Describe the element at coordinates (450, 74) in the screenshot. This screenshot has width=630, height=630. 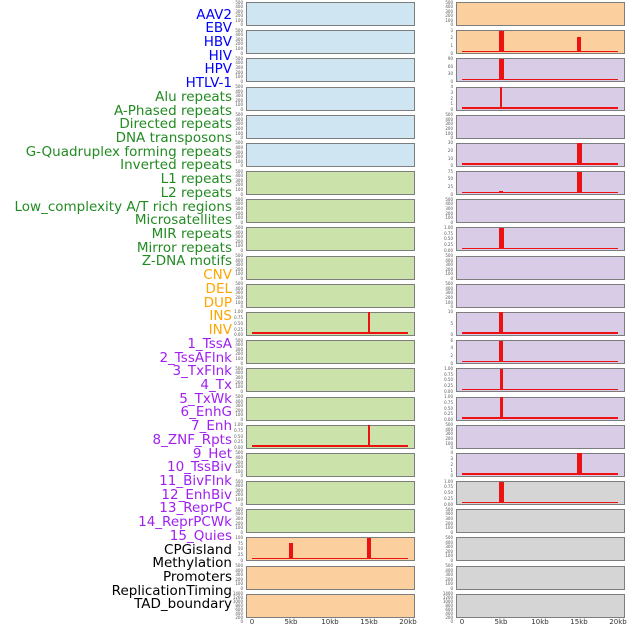
I see `y-tick-label: 30` at that location.